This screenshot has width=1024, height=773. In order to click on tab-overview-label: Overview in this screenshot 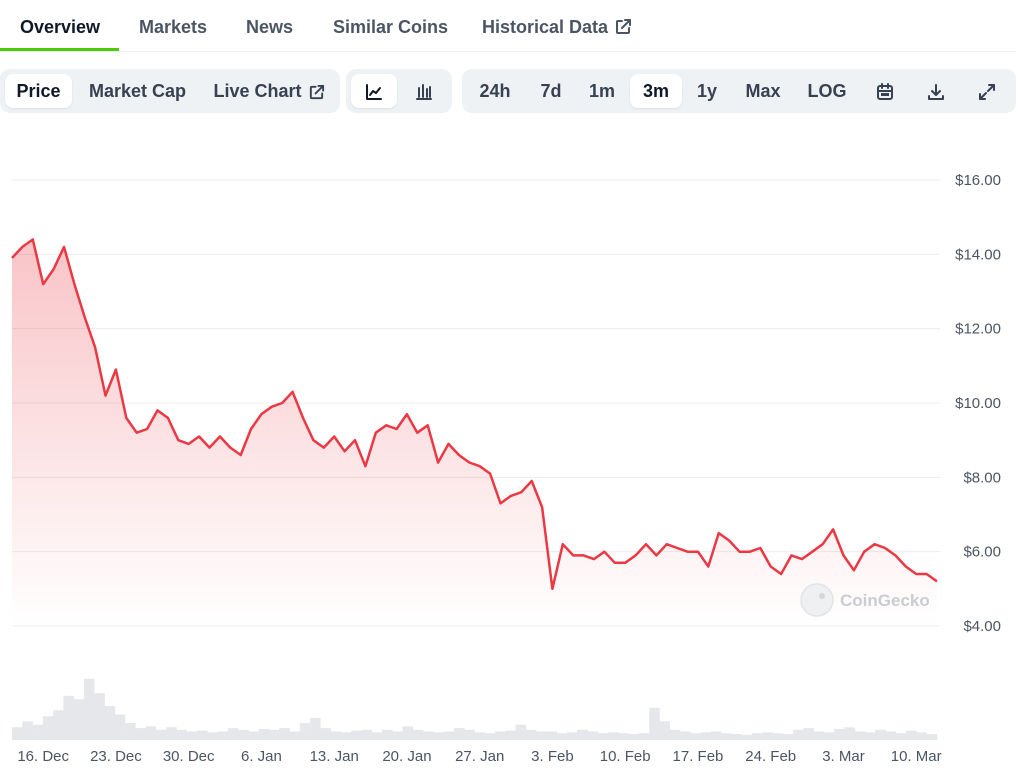, I will do `click(60, 27)`.